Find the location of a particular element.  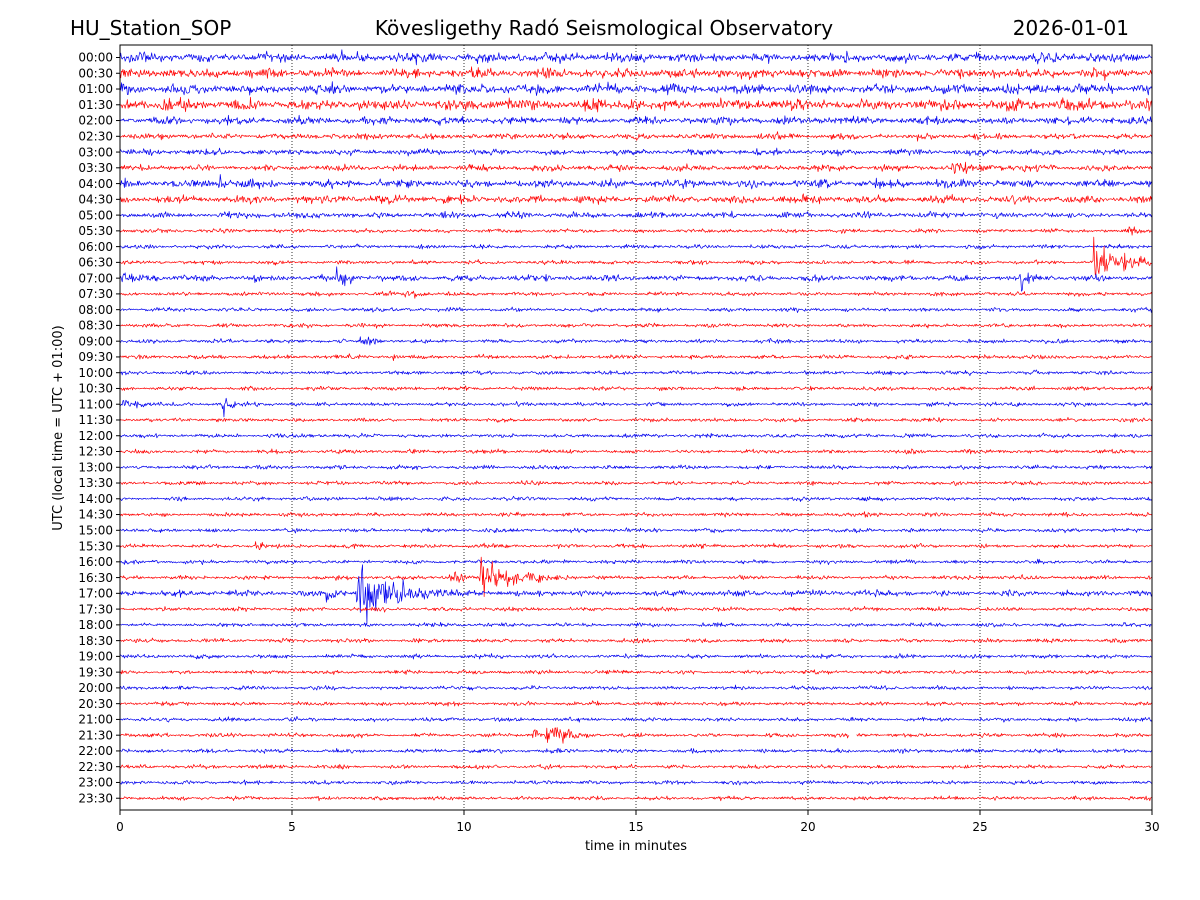

x-tick-label: 5 is located at coordinates (292, 827).